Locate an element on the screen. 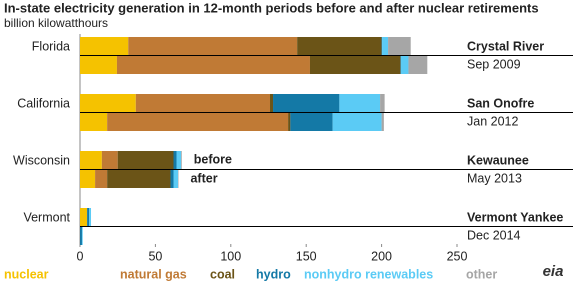 The height and width of the screenshot is (290, 574). plant-name: San Onofre is located at coordinates (500, 103).